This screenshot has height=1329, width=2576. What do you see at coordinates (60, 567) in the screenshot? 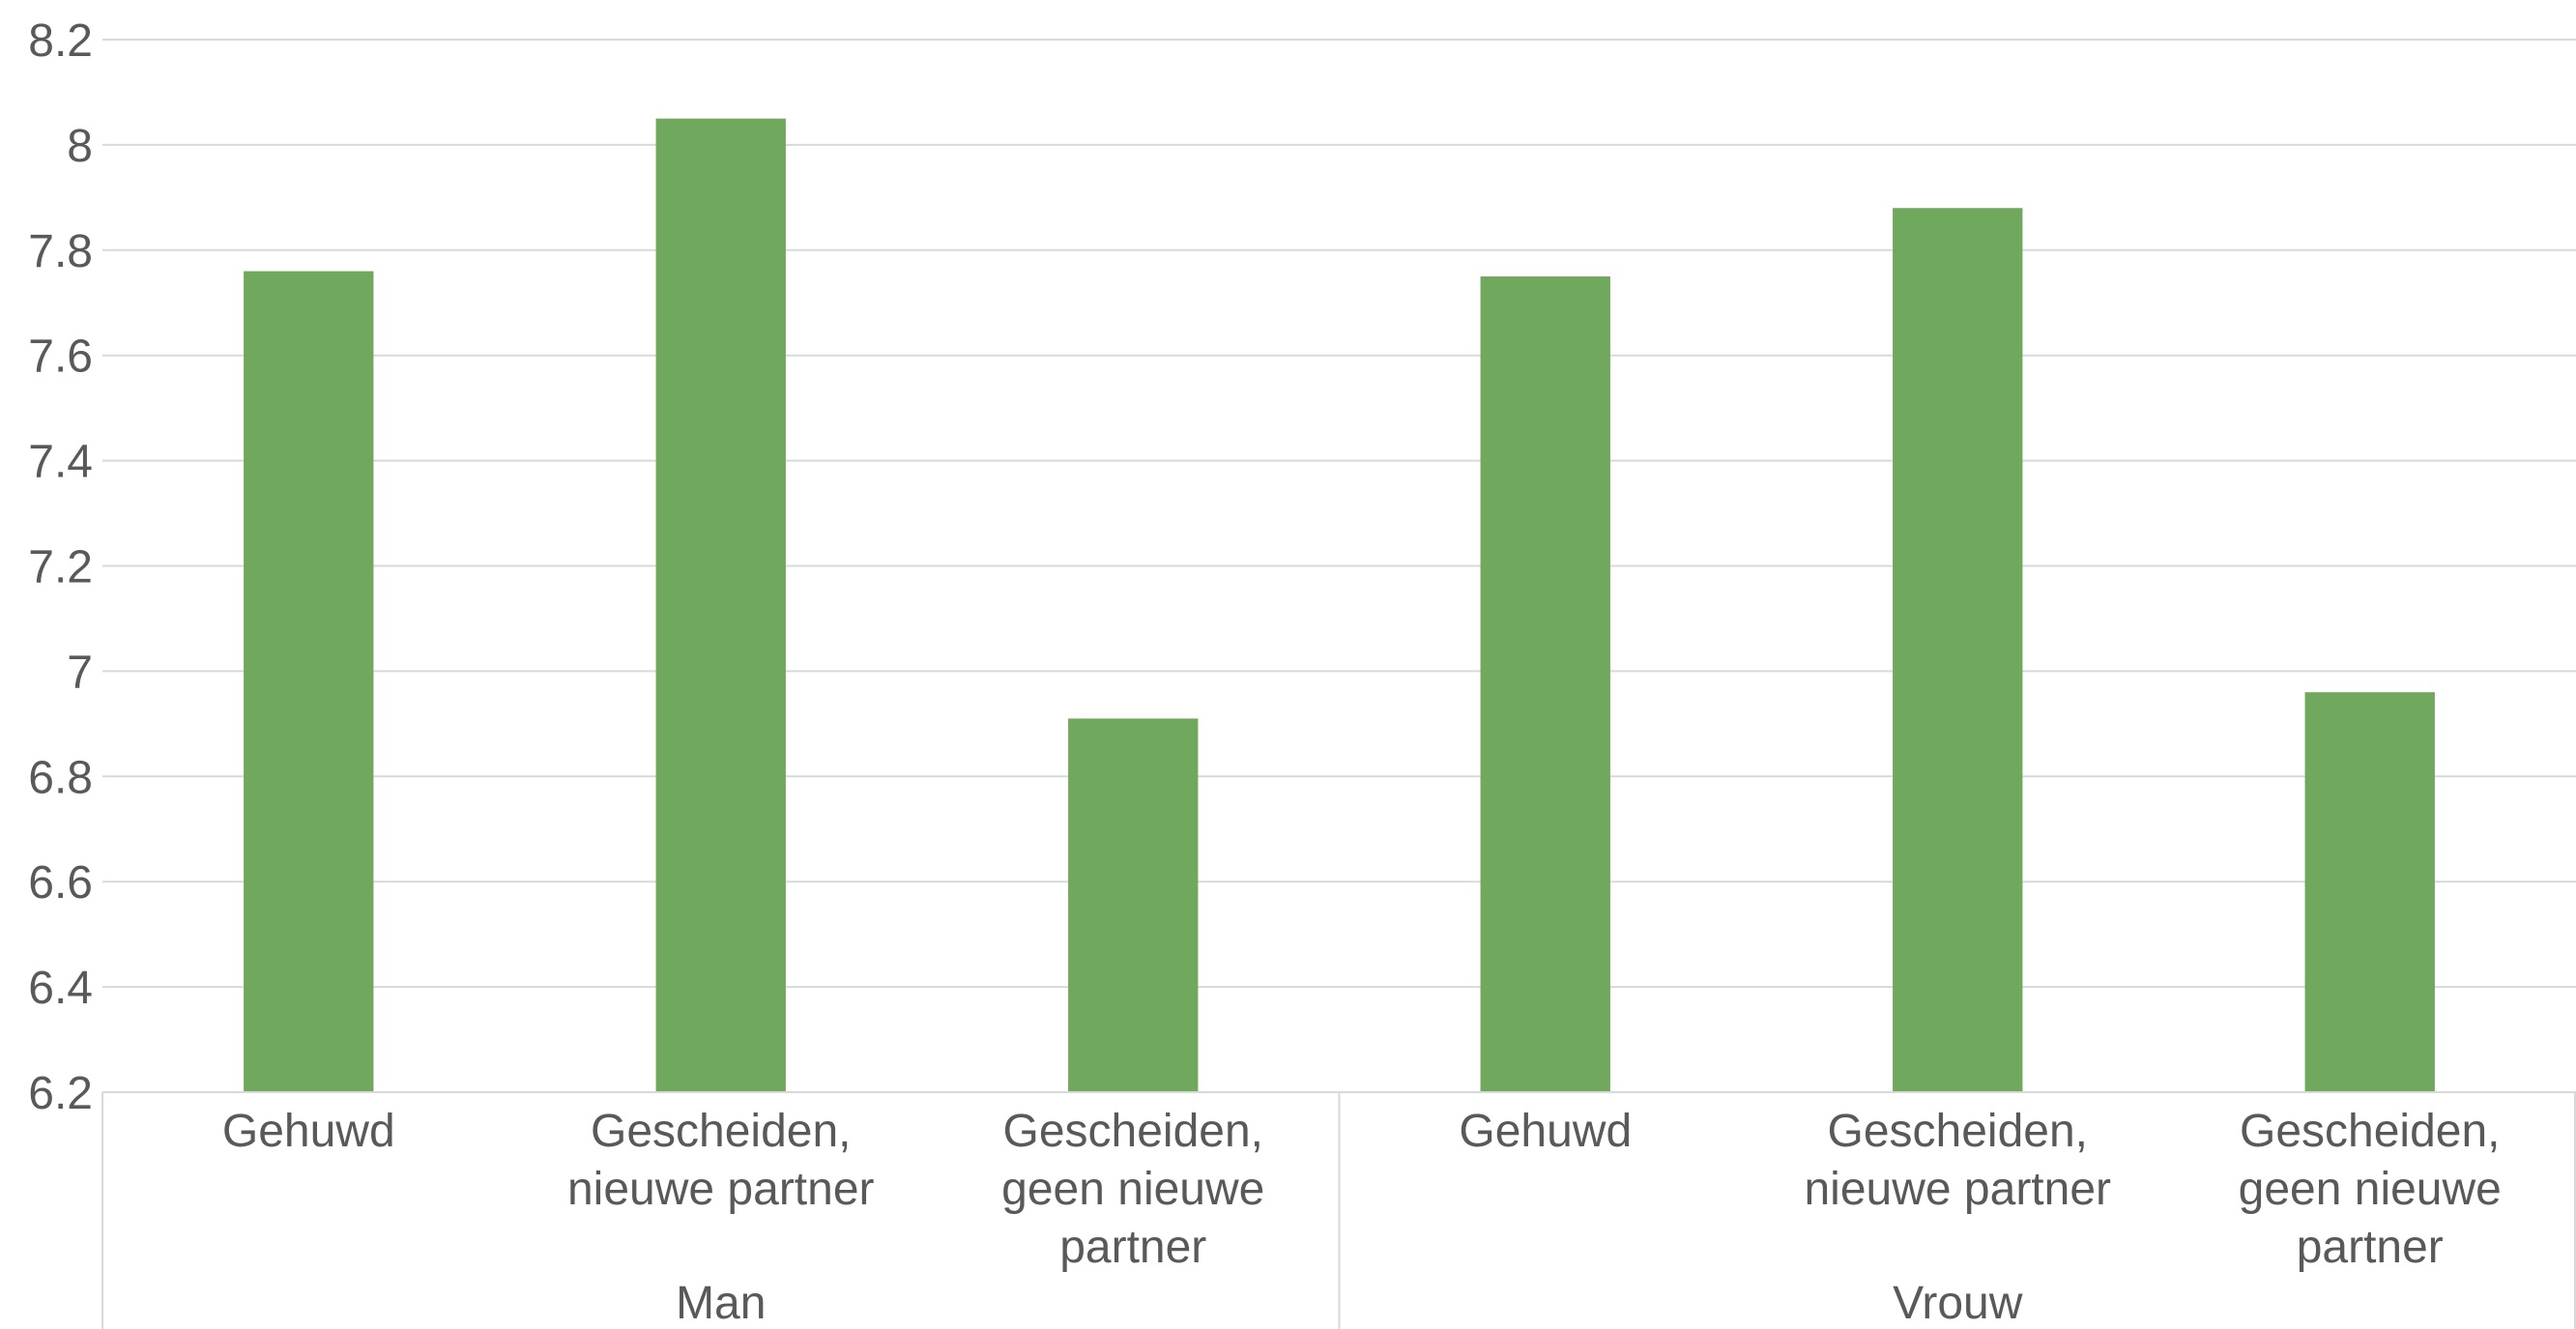
I see `y-tick-label: 7.2` at bounding box center [60, 567].